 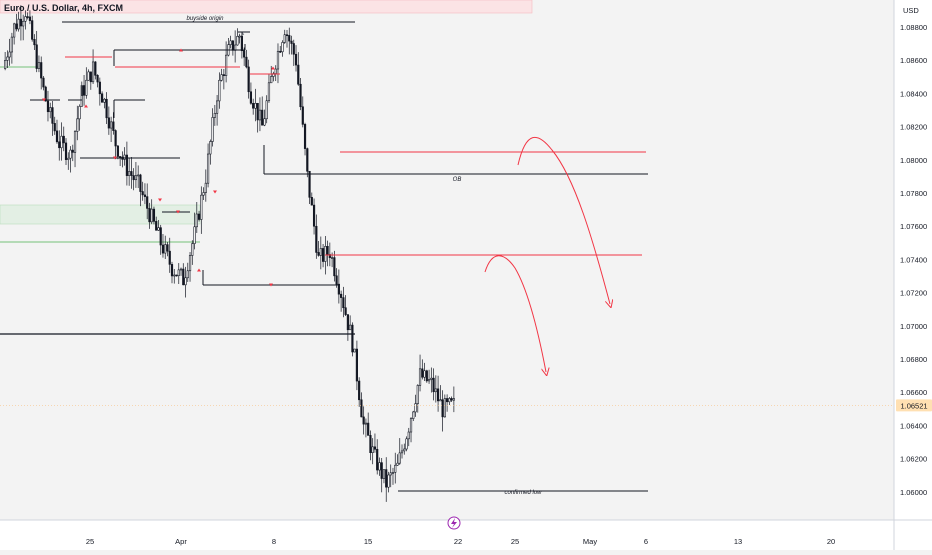 I want to click on time-tick-label: 22, so click(x=458, y=541).